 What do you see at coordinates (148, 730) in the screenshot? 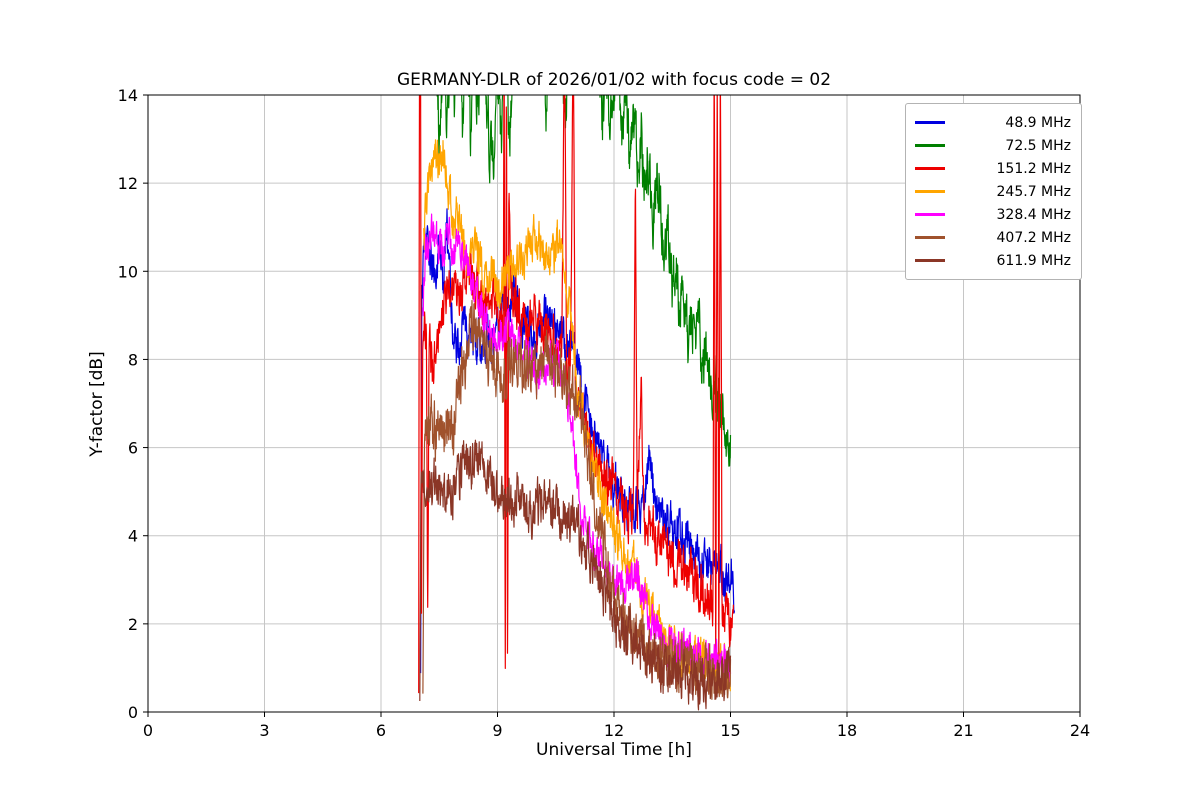
I see `x-tick-label: 0` at bounding box center [148, 730].